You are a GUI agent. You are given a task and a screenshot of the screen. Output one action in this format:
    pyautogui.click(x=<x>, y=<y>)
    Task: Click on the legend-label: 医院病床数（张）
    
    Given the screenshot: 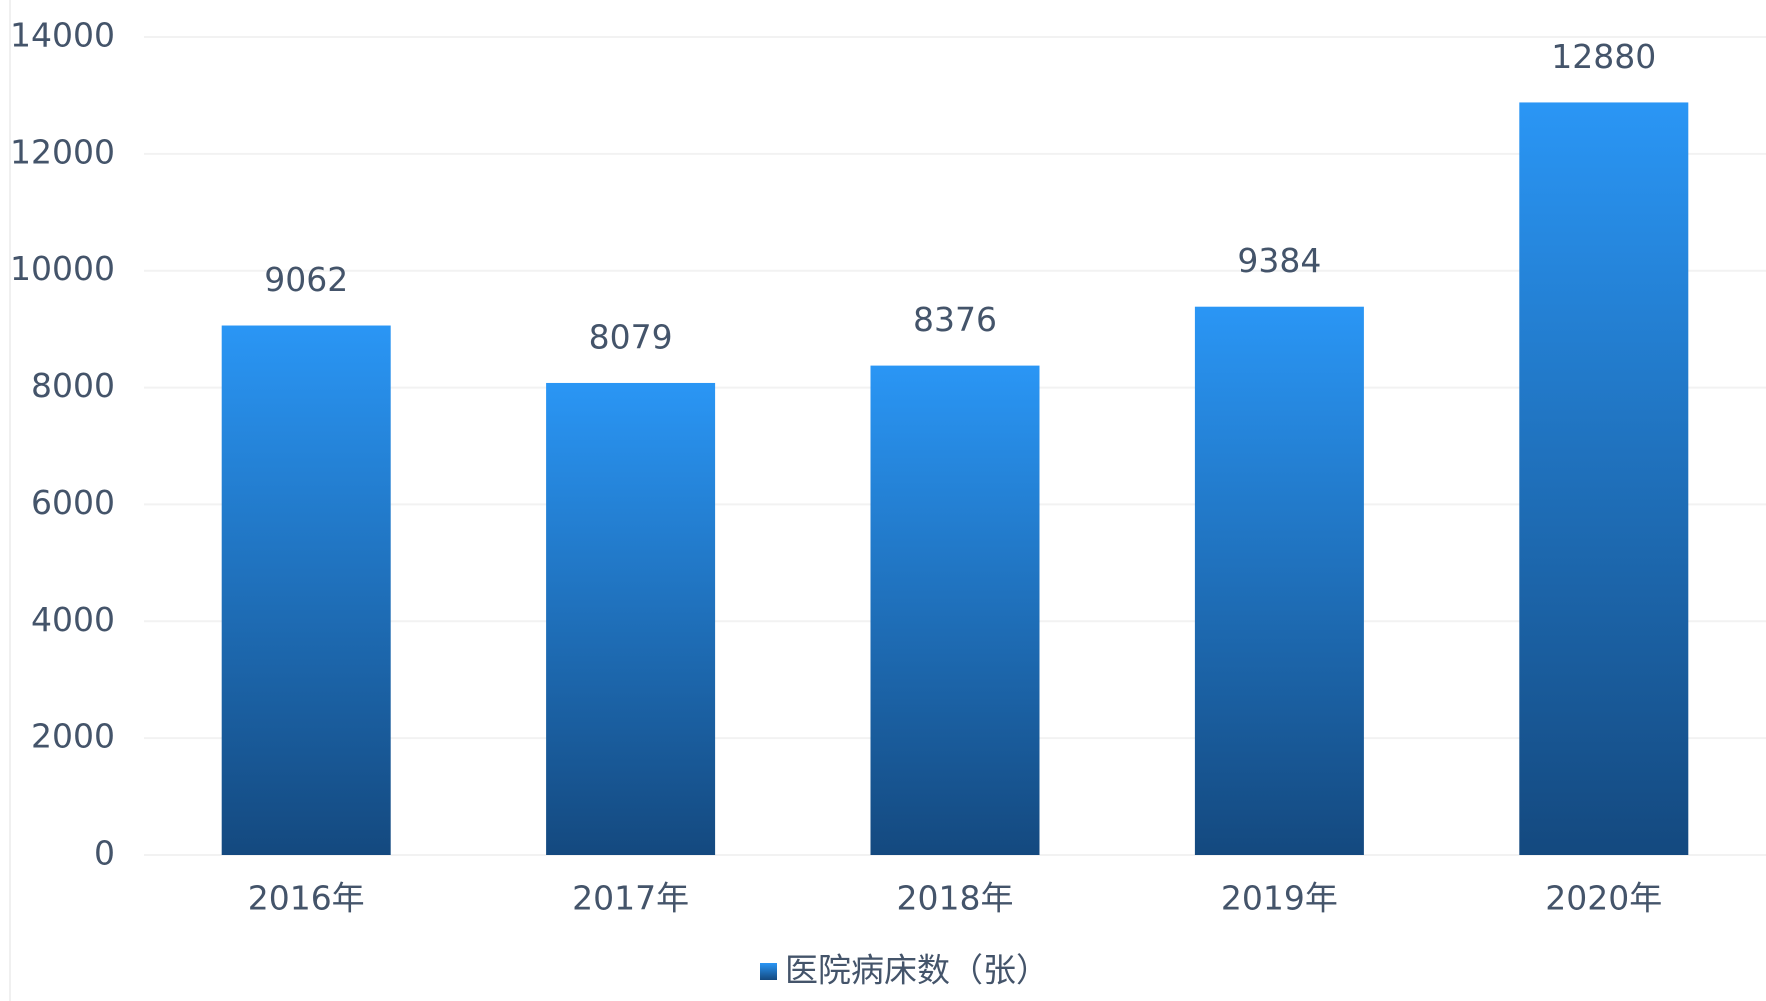 What is the action you would take?
    pyautogui.click(x=917, y=970)
    